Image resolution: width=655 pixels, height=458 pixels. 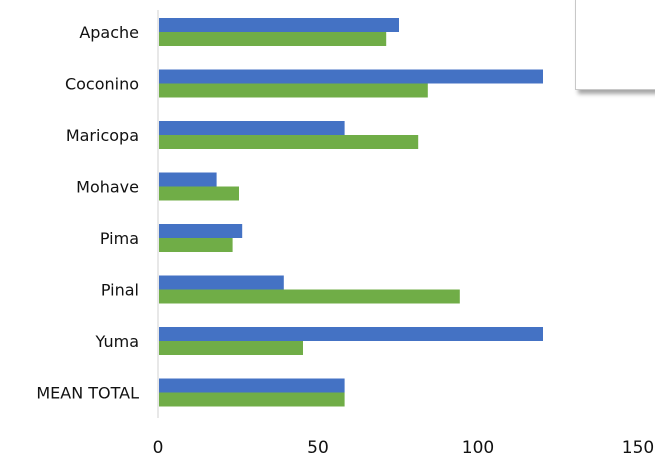 What do you see at coordinates (87, 393) in the screenshot?
I see `category-label: MEAN TOTAL` at bounding box center [87, 393].